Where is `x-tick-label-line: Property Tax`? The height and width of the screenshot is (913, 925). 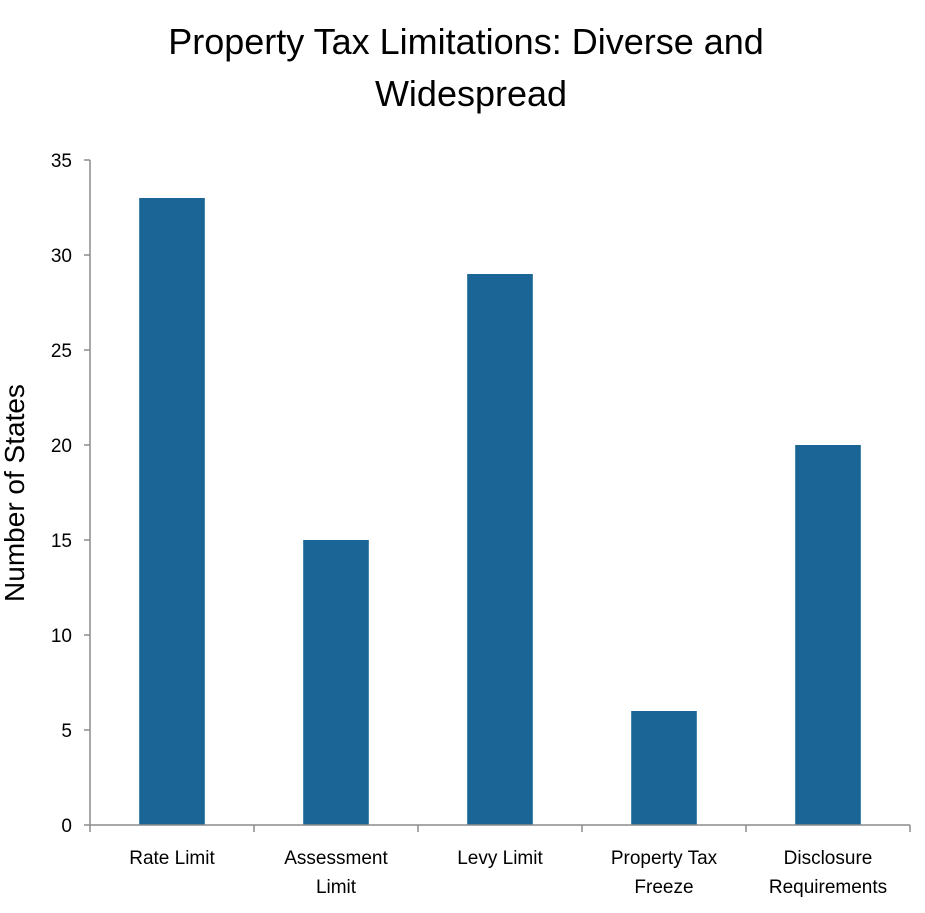 x-tick-label-line: Property Tax is located at coordinates (664, 858).